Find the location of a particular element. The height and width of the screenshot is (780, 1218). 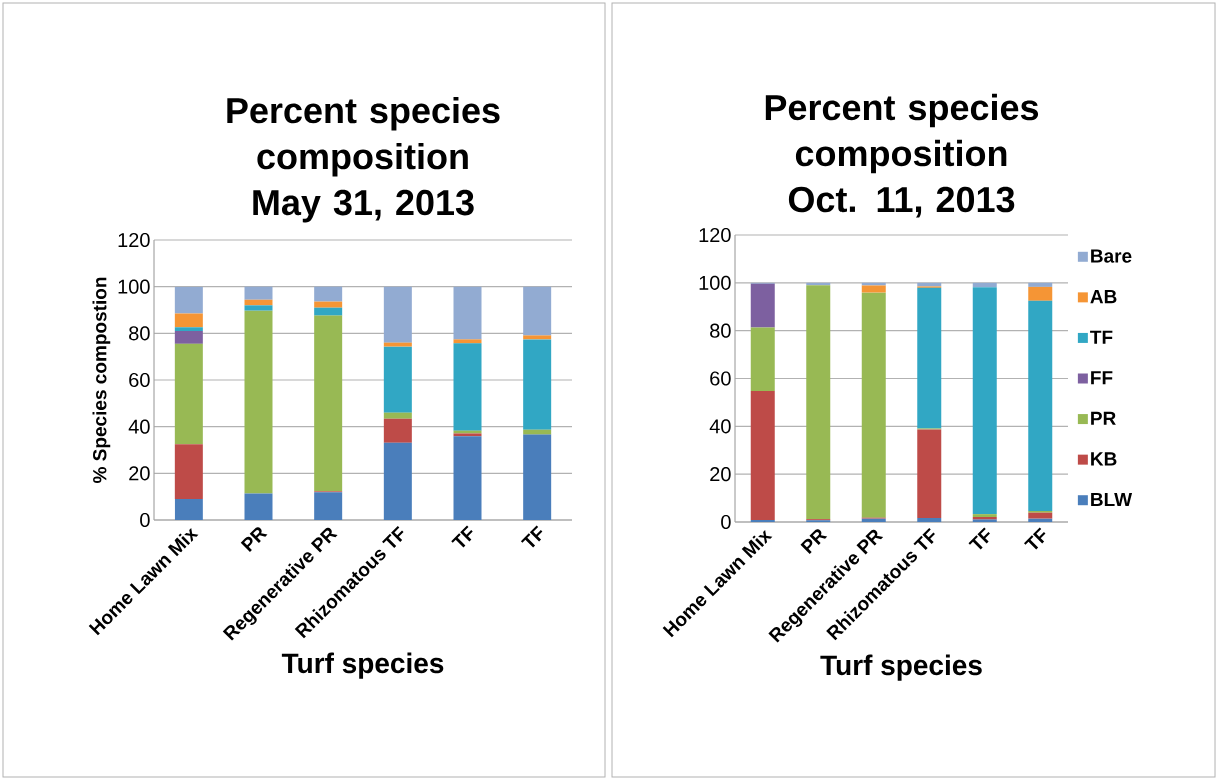

chart-title: Percent species composition May 31, 2013 is located at coordinates (363, 159).